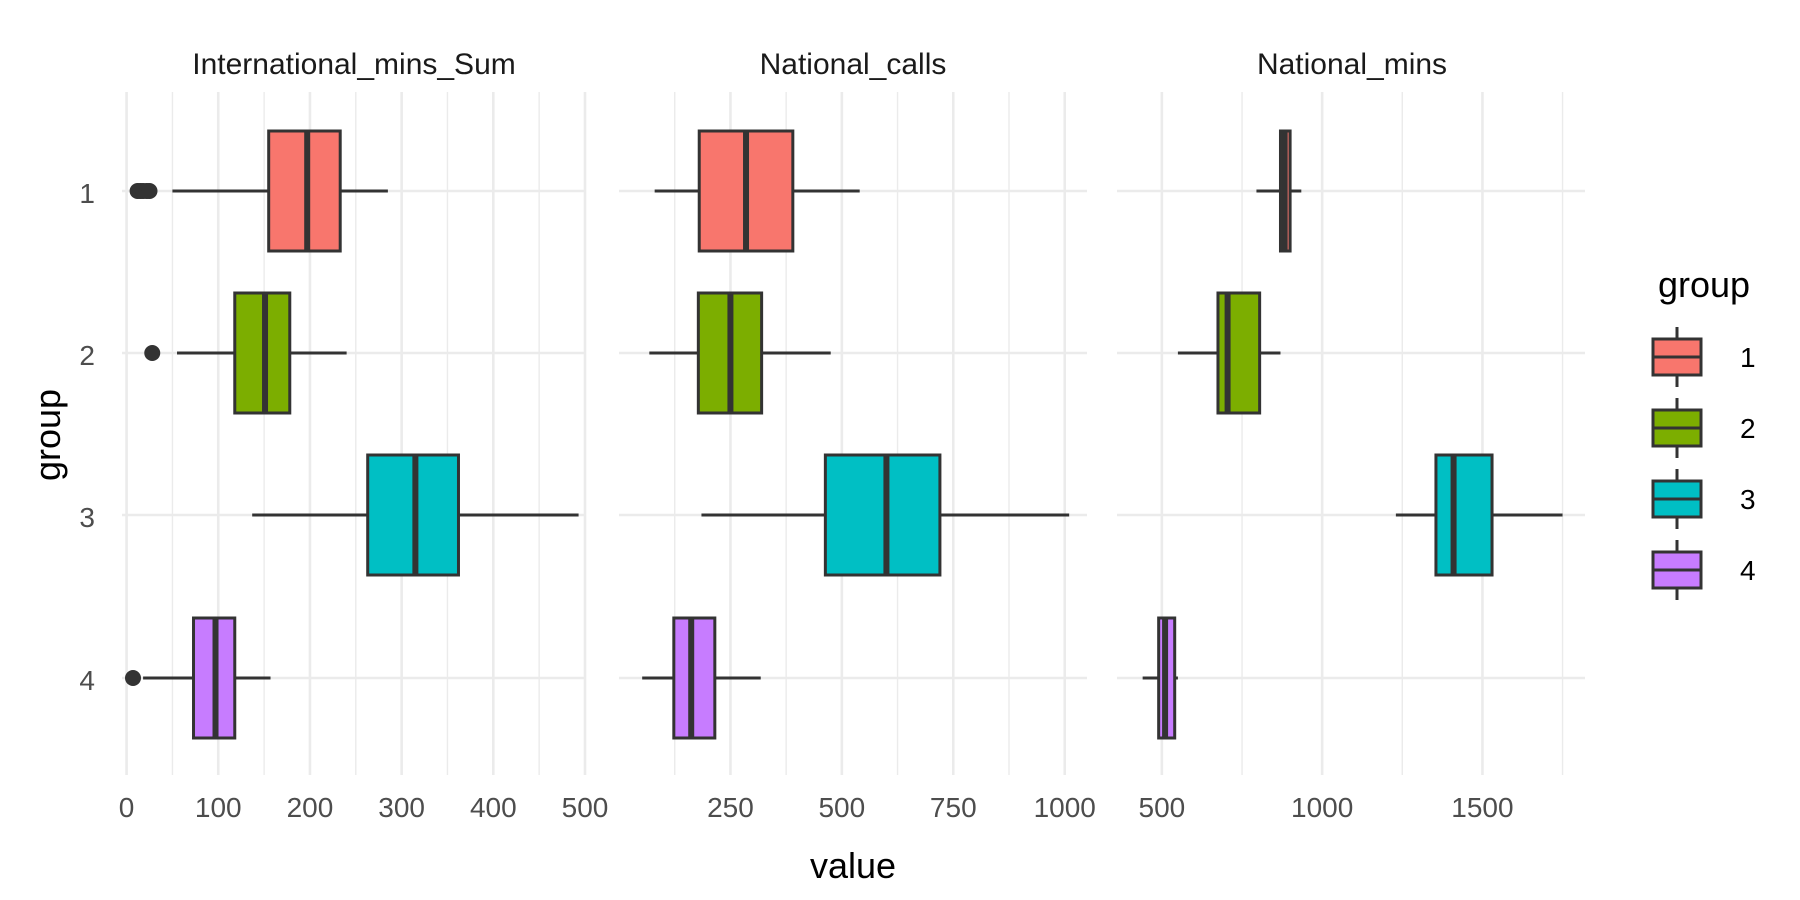 The width and height of the screenshot is (1800, 900). What do you see at coordinates (87, 517) in the screenshot?
I see `y-tick-label-3: 3` at bounding box center [87, 517].